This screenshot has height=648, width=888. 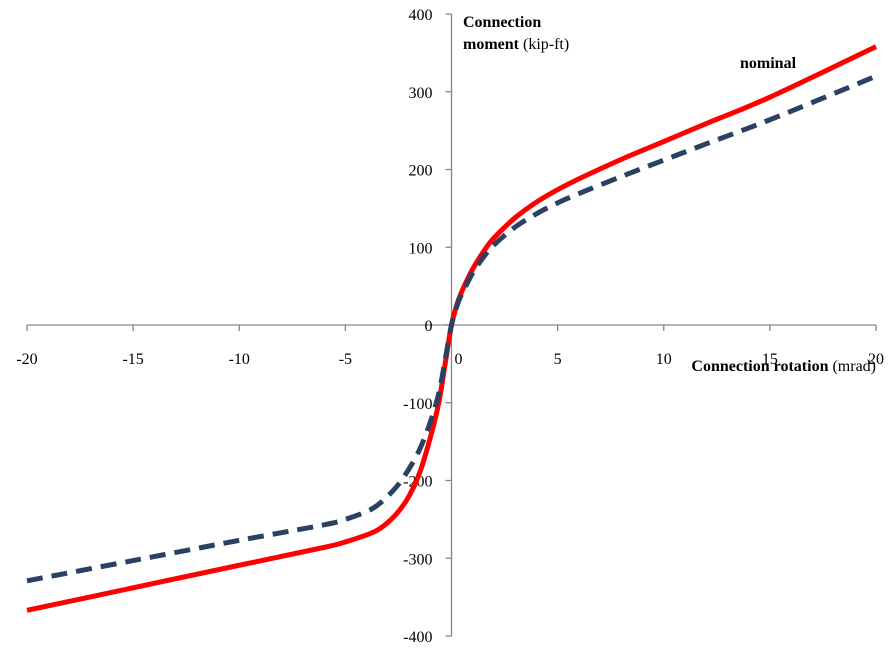 What do you see at coordinates (768, 63) in the screenshot?
I see `series-label-nominal: nominal` at bounding box center [768, 63].